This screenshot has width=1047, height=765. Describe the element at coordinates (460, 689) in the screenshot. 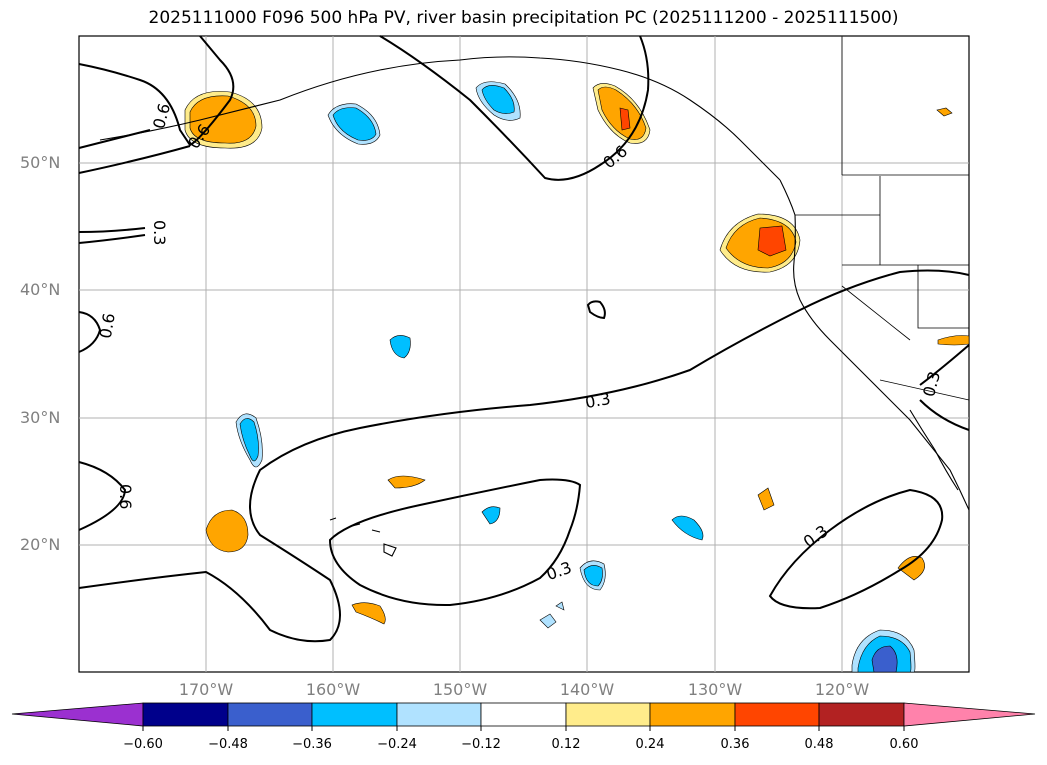

I see `lon-label-150w: 150°W` at that location.